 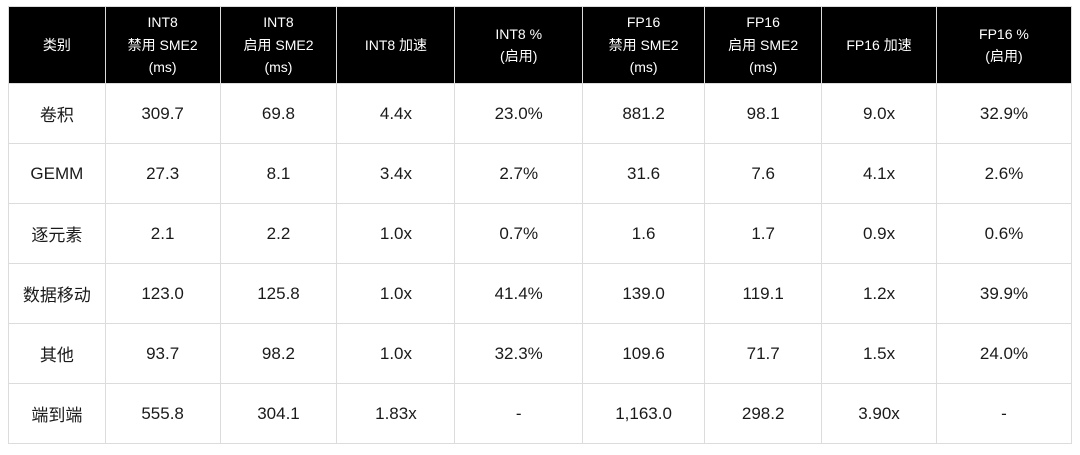 What do you see at coordinates (57, 353) in the screenshot?
I see `row-label: 其他` at bounding box center [57, 353].